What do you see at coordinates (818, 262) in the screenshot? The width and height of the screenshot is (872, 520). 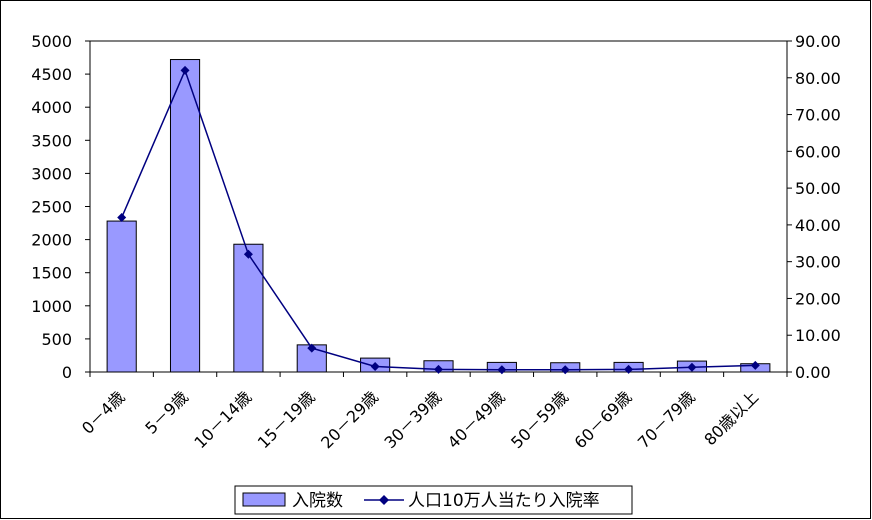 I see `right-axis-tick-label: 30.00` at bounding box center [818, 262].